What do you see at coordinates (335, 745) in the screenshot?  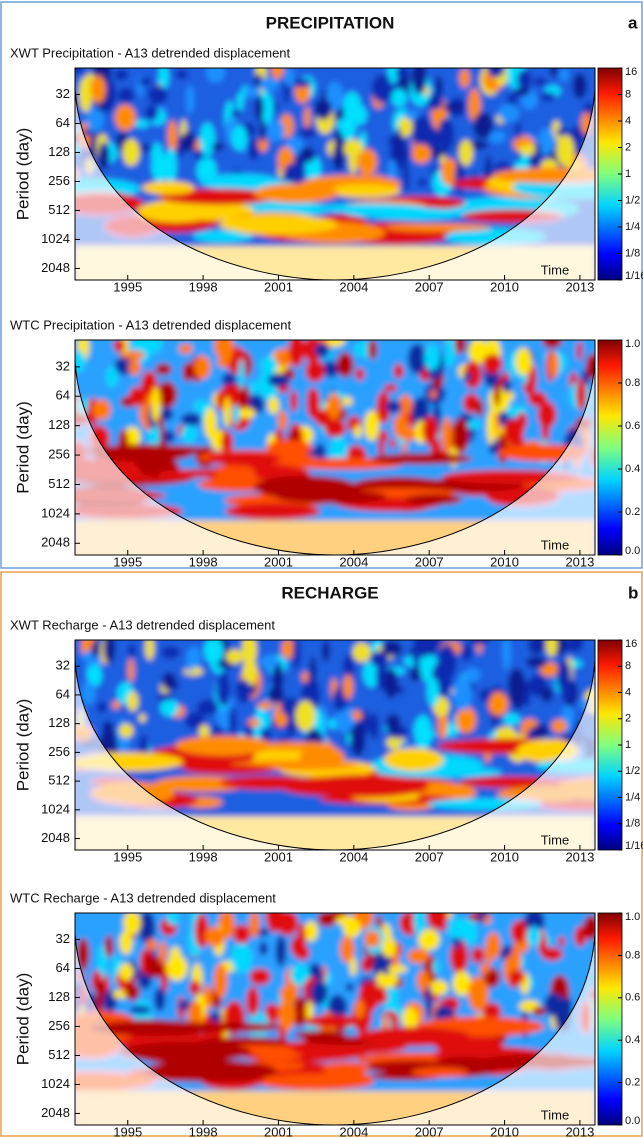 I see `spectrum-image` at bounding box center [335, 745].